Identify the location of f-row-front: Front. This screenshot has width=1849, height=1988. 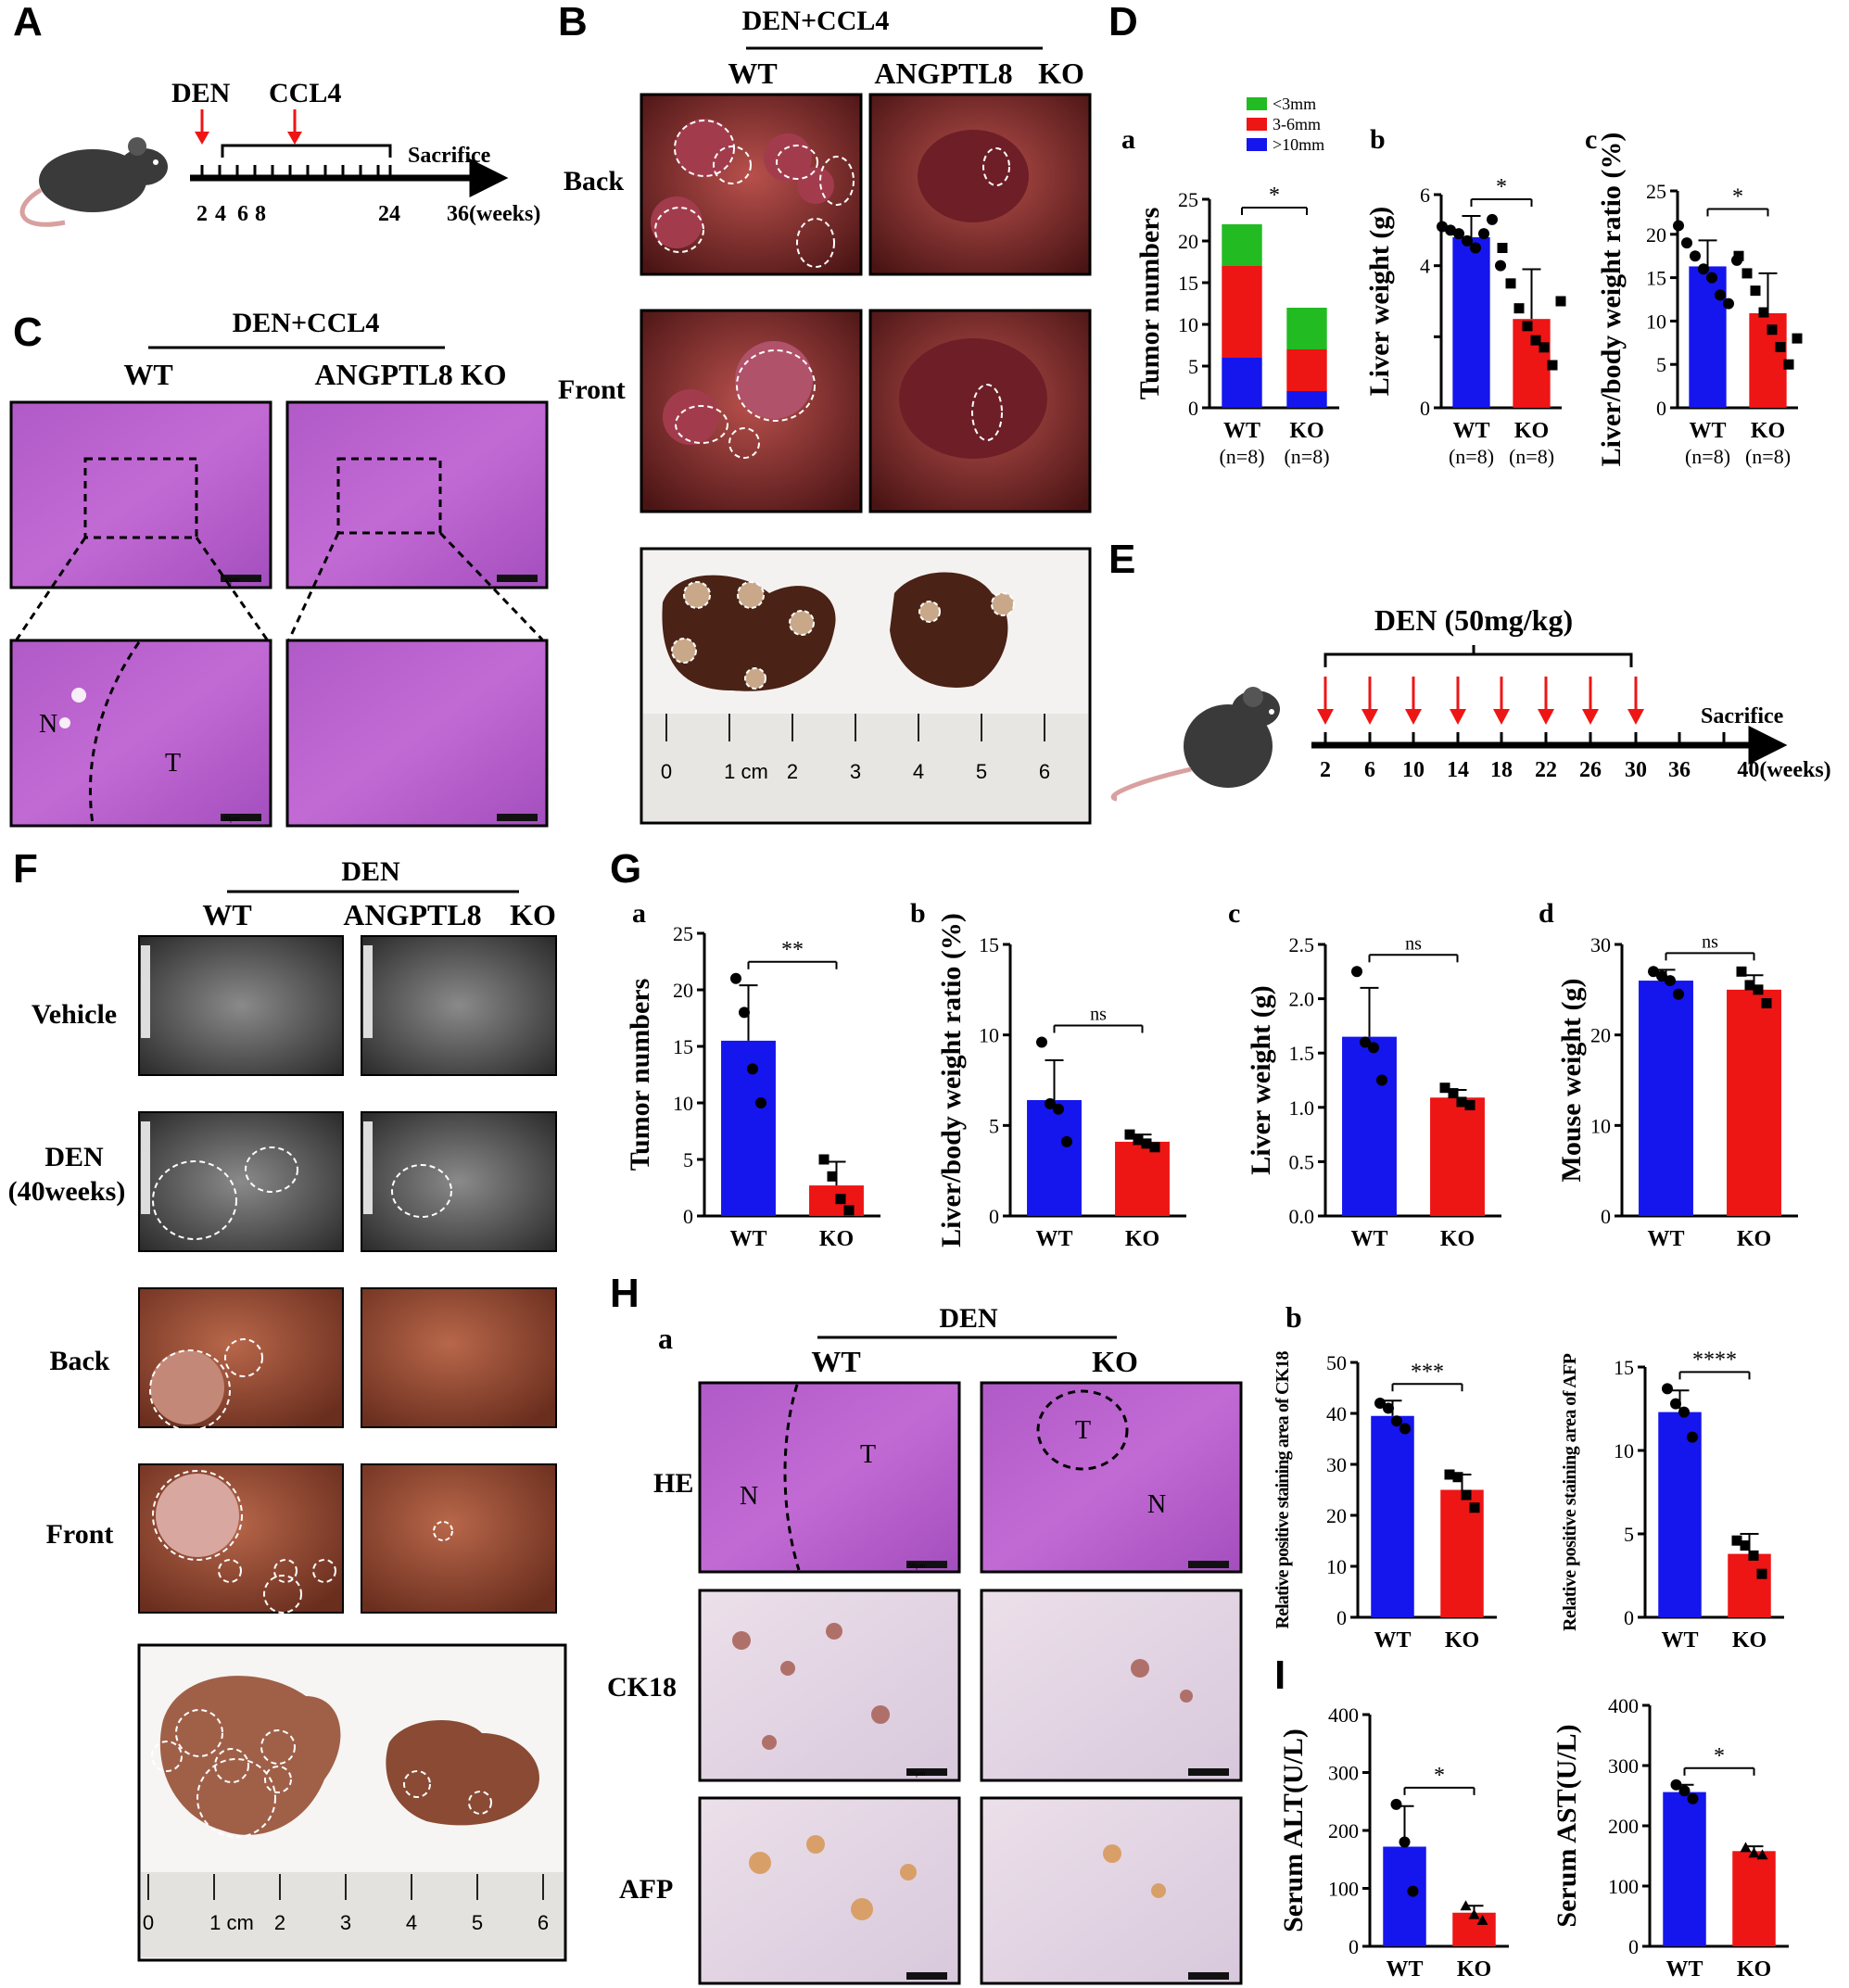
(80, 1534).